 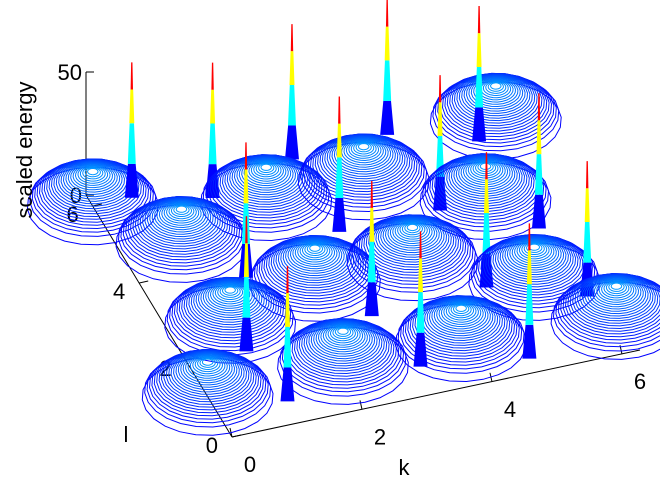 What do you see at coordinates (361, 405) in the screenshot?
I see `k-axis-tick` at bounding box center [361, 405].